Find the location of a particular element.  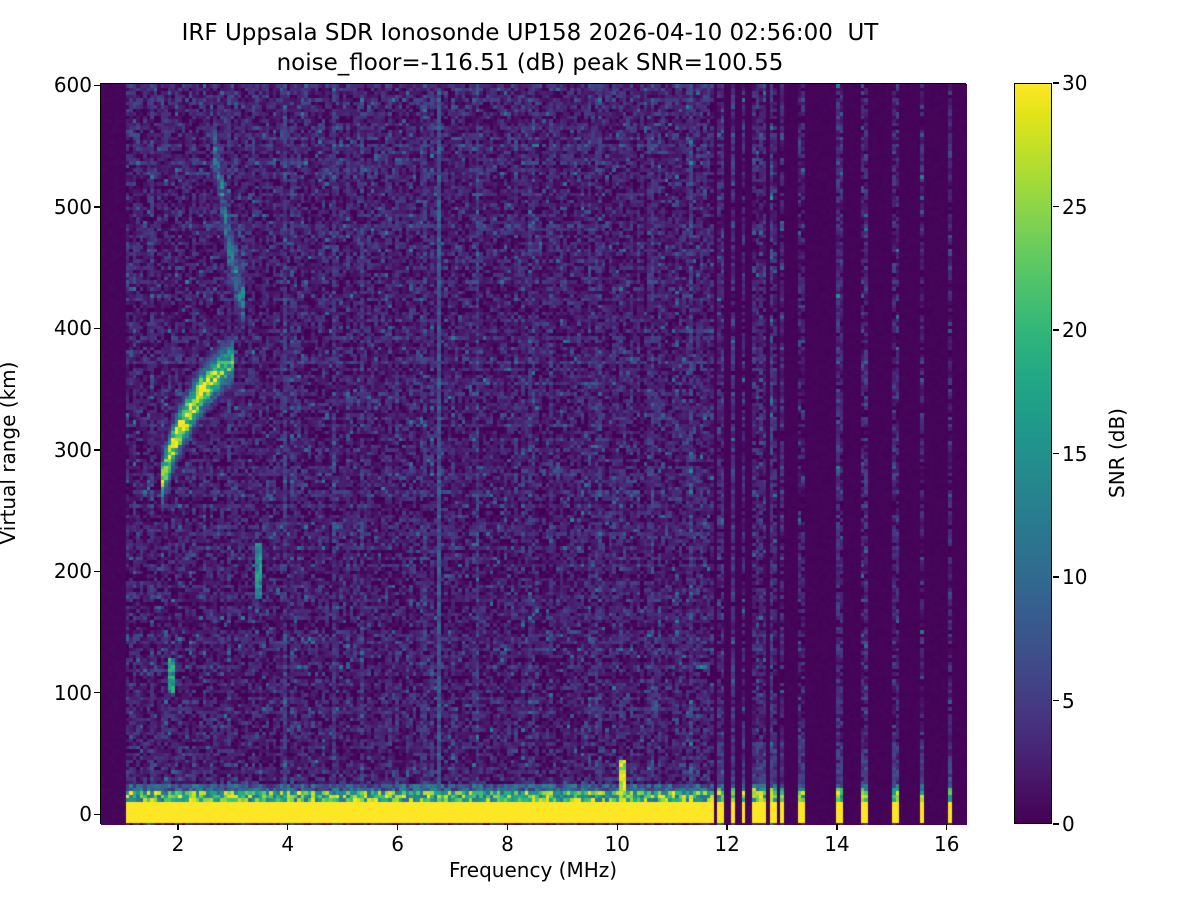

y-tick-label: 300 is located at coordinates (72, 449).